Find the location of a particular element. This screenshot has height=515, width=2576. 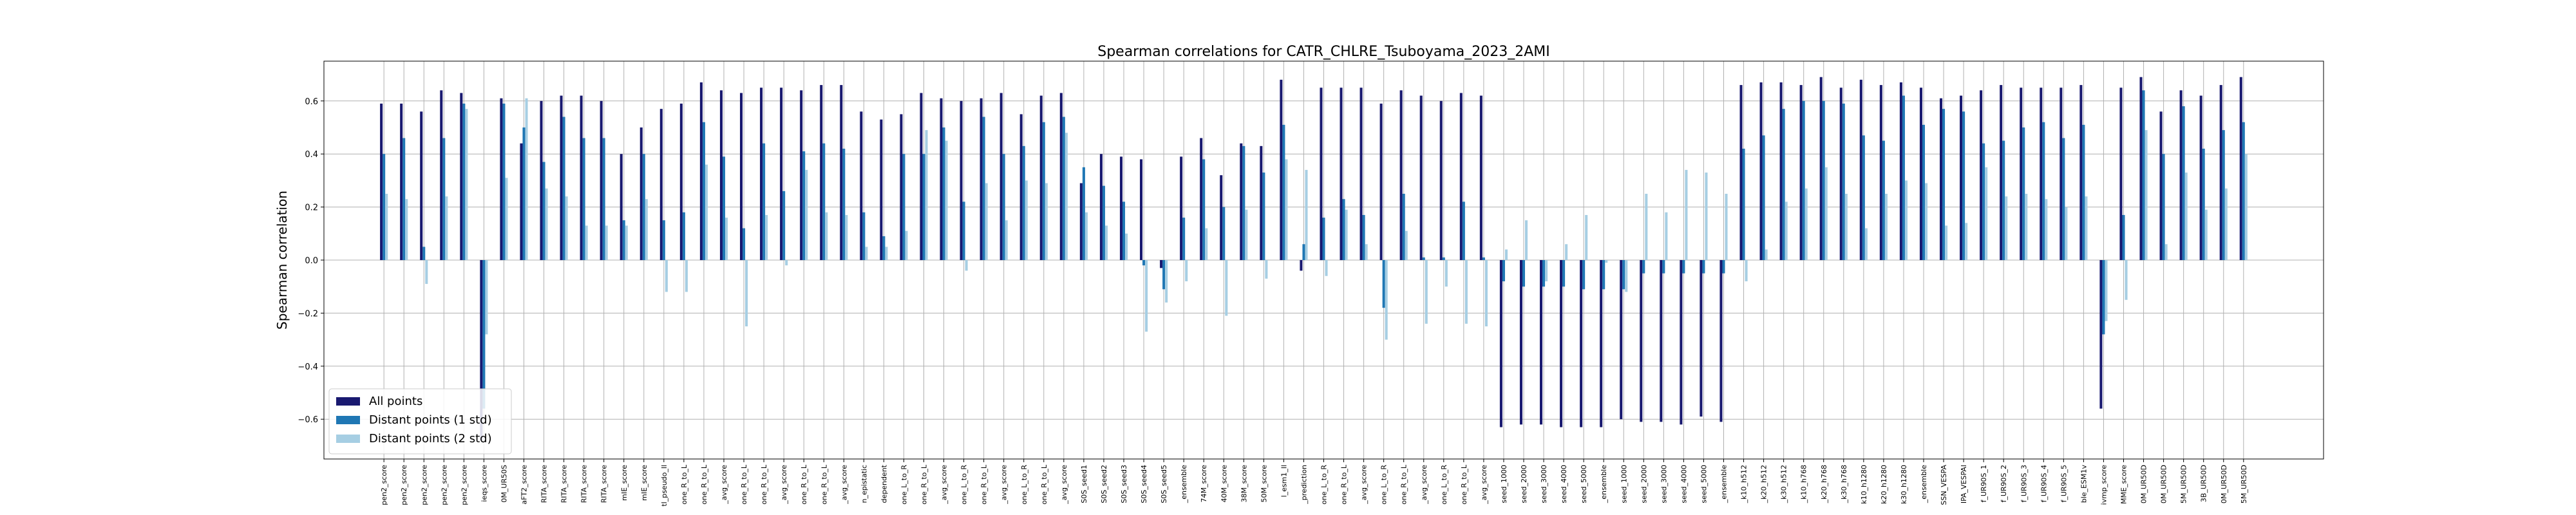

x-tick-label: mIE_score is located at coordinates (644, 483).